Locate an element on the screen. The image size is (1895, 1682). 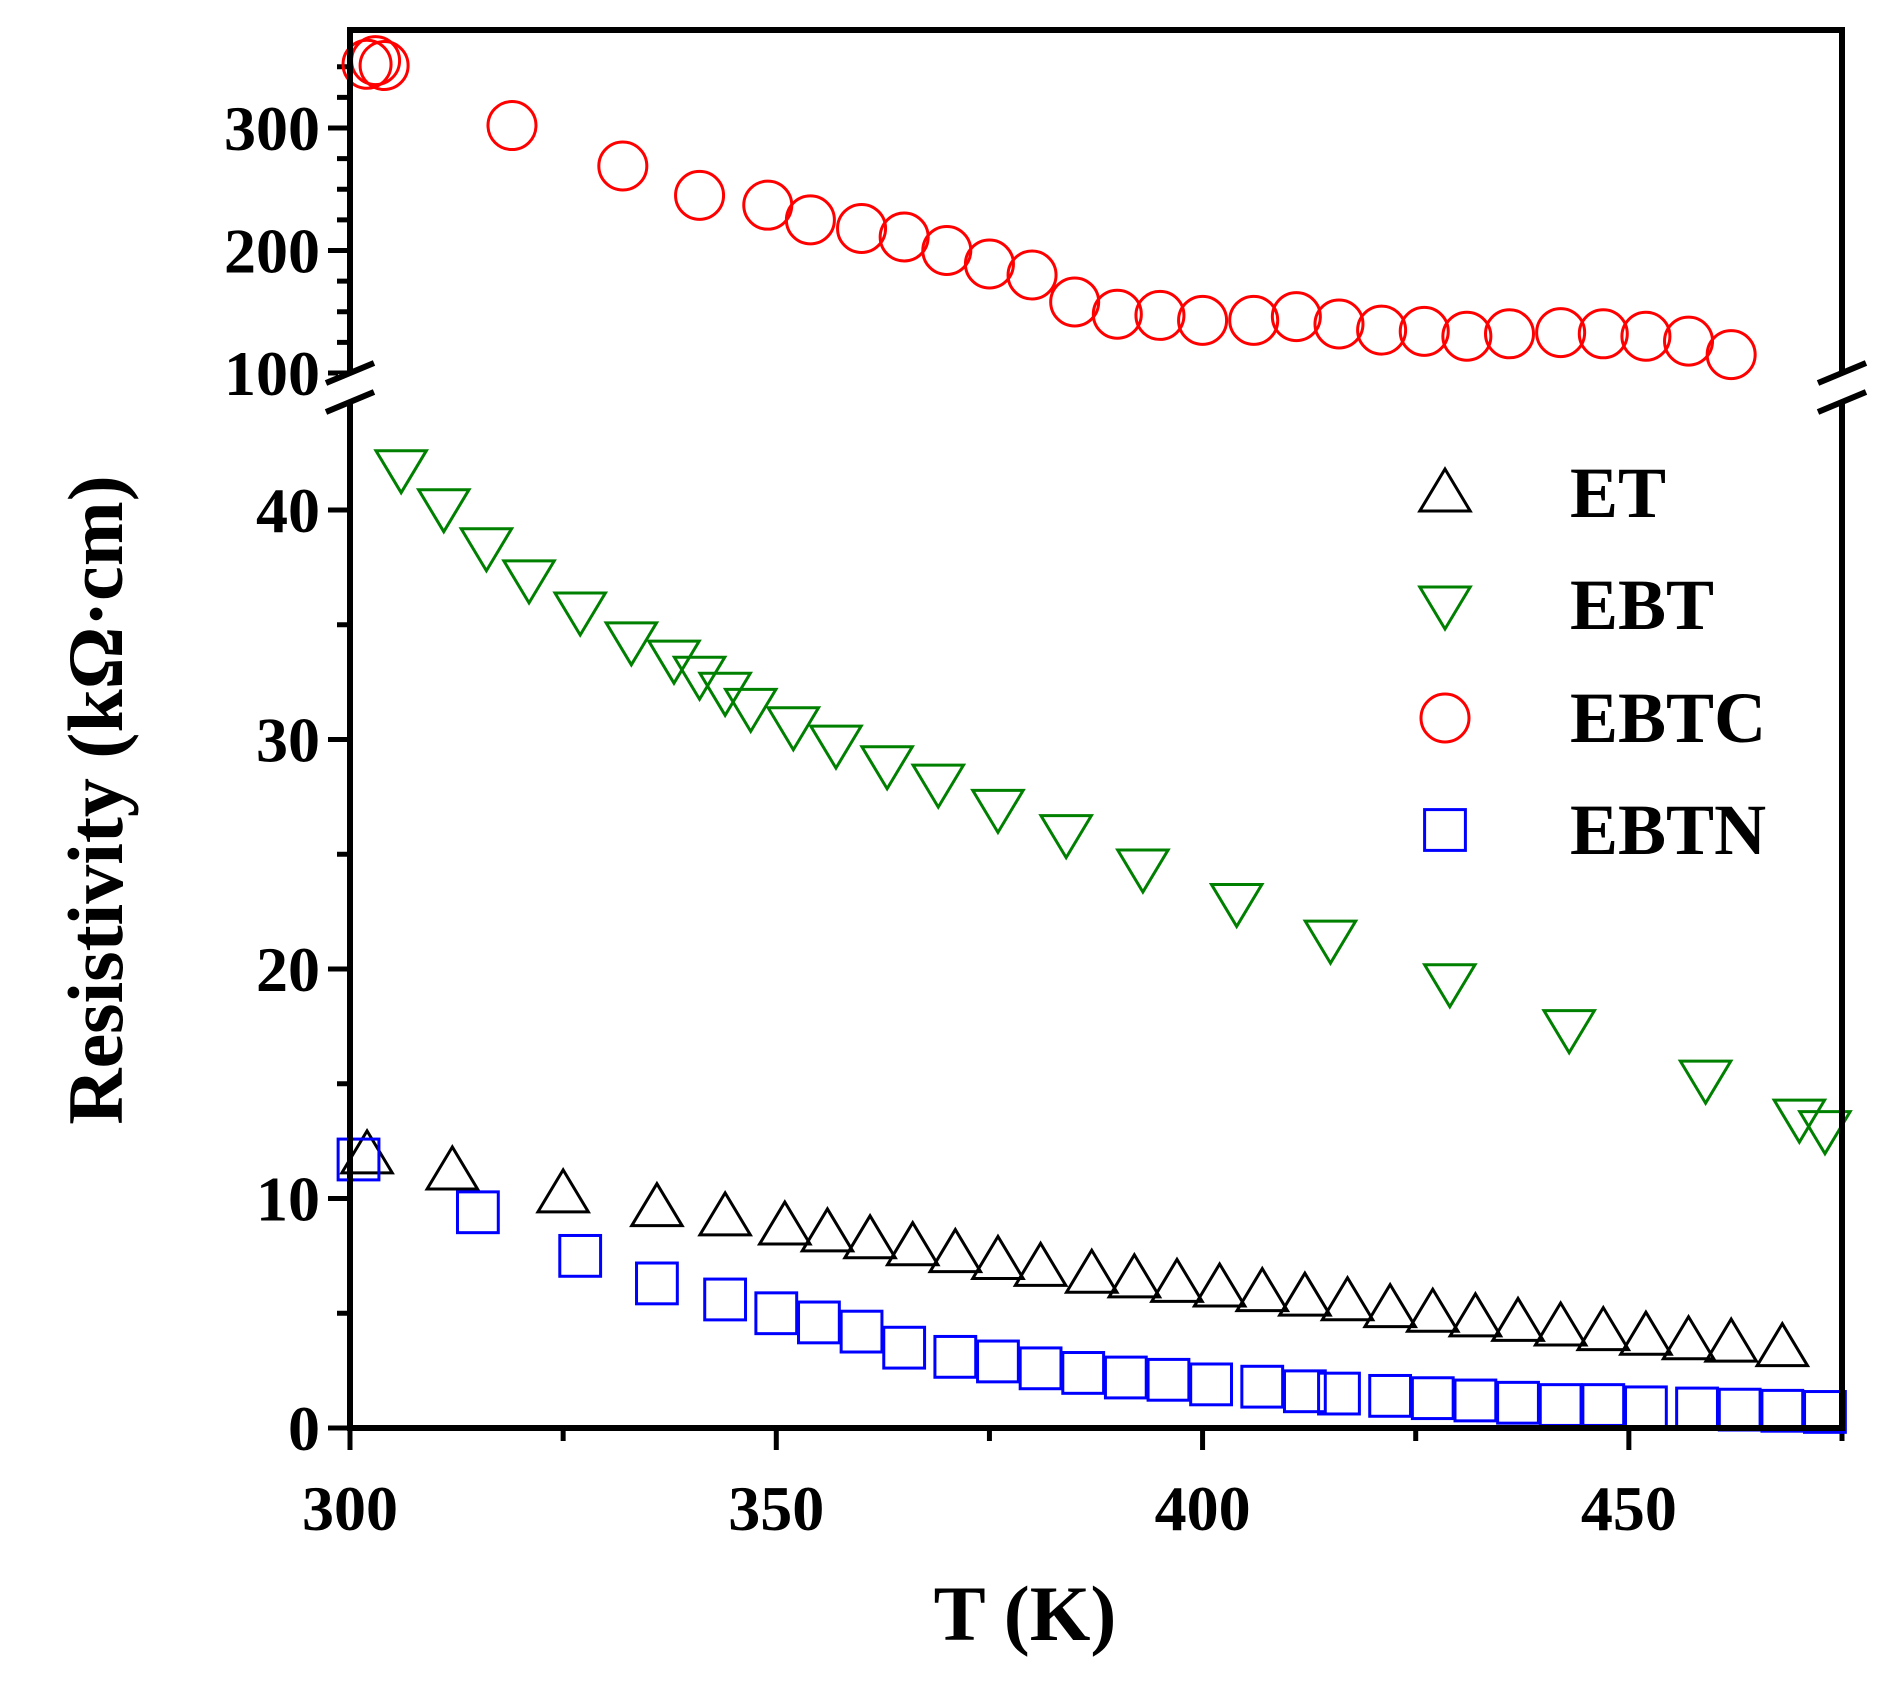
y-tick-label: 100 is located at coordinates (272, 373).